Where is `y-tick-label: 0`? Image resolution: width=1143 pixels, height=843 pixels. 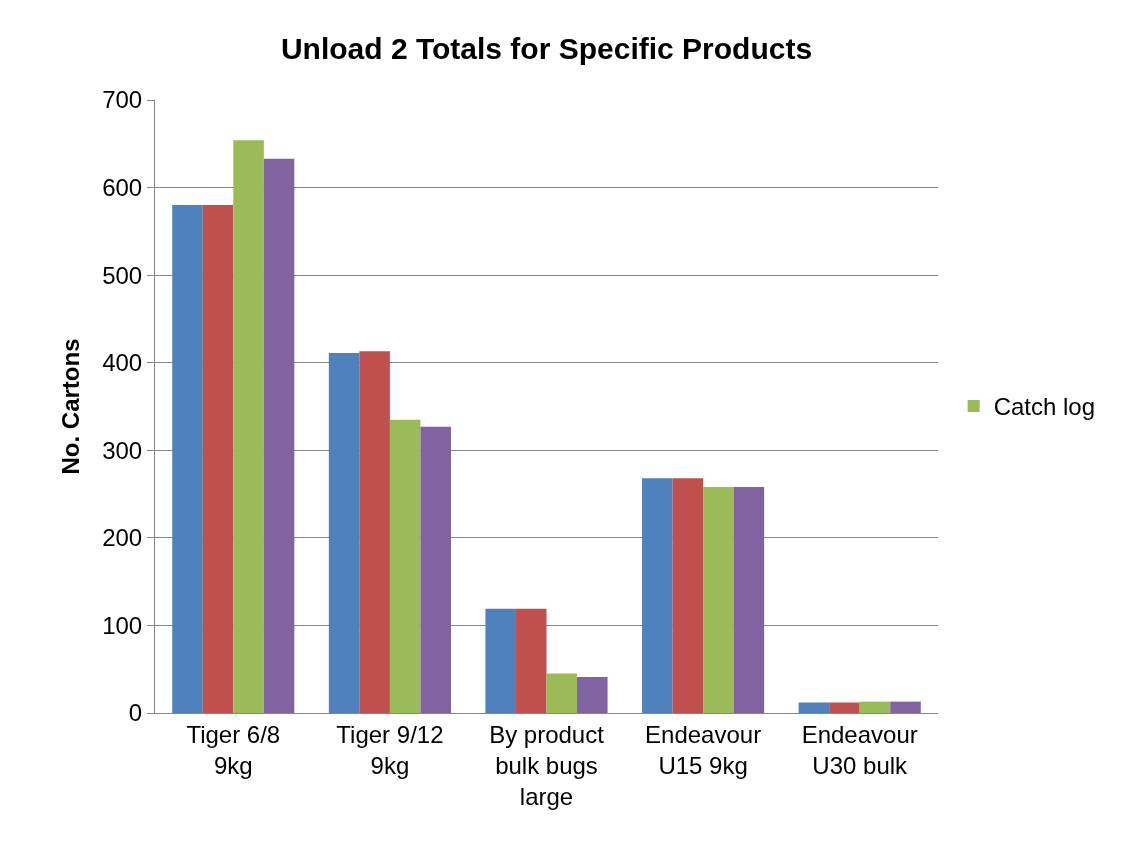 y-tick-label: 0 is located at coordinates (135, 713).